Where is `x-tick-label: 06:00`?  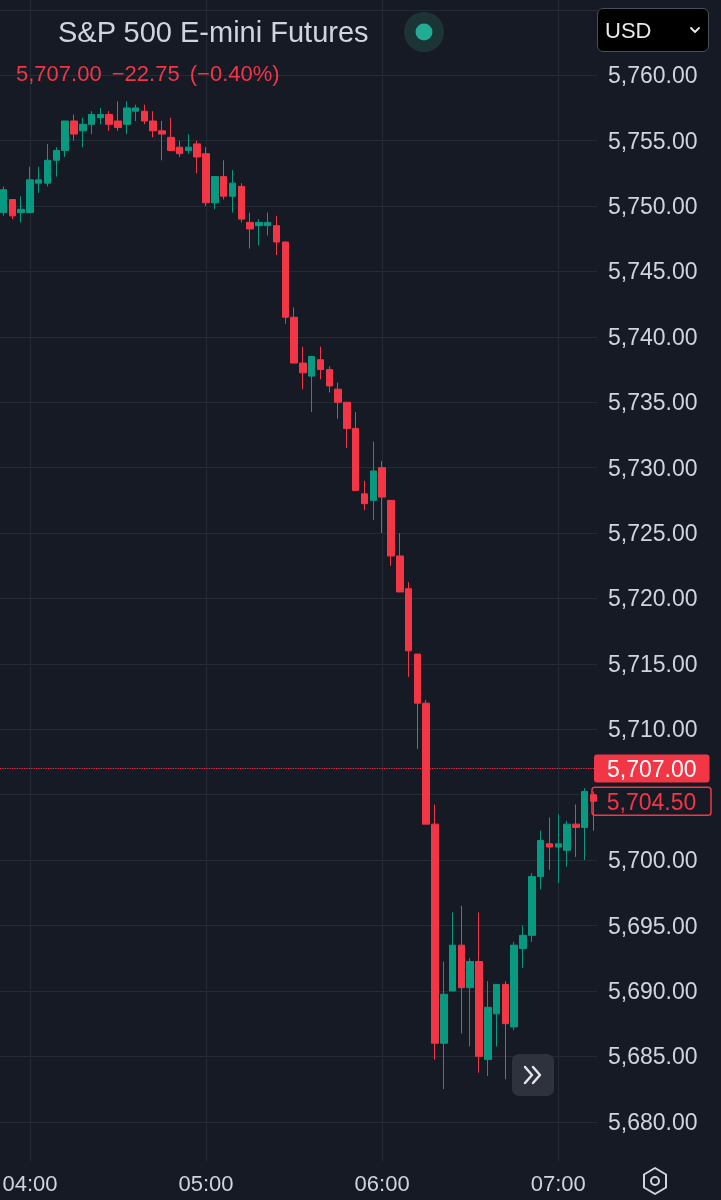 x-tick-label: 06:00 is located at coordinates (382, 1183).